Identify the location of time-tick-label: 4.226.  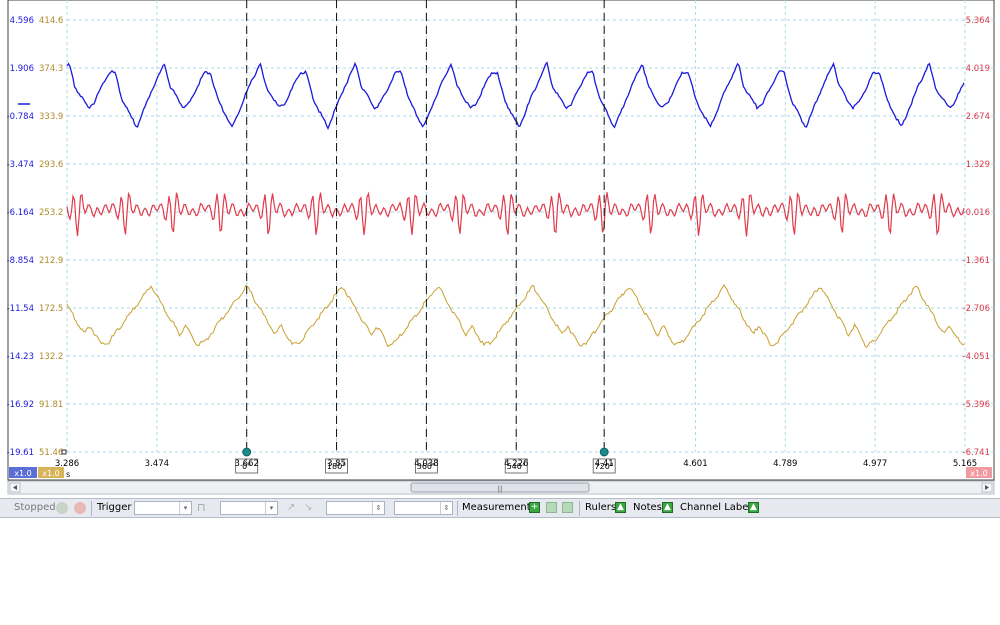
(516, 464).